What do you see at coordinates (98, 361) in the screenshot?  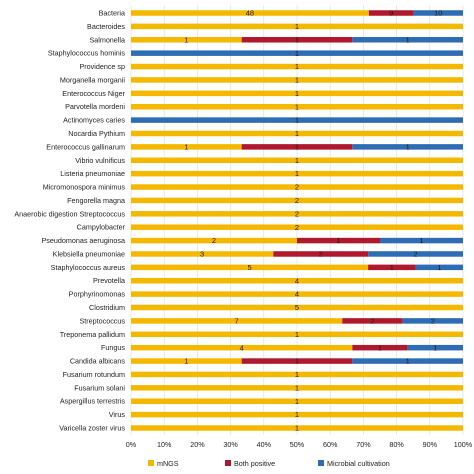 I see `category-label: Candida albicans` at bounding box center [98, 361].